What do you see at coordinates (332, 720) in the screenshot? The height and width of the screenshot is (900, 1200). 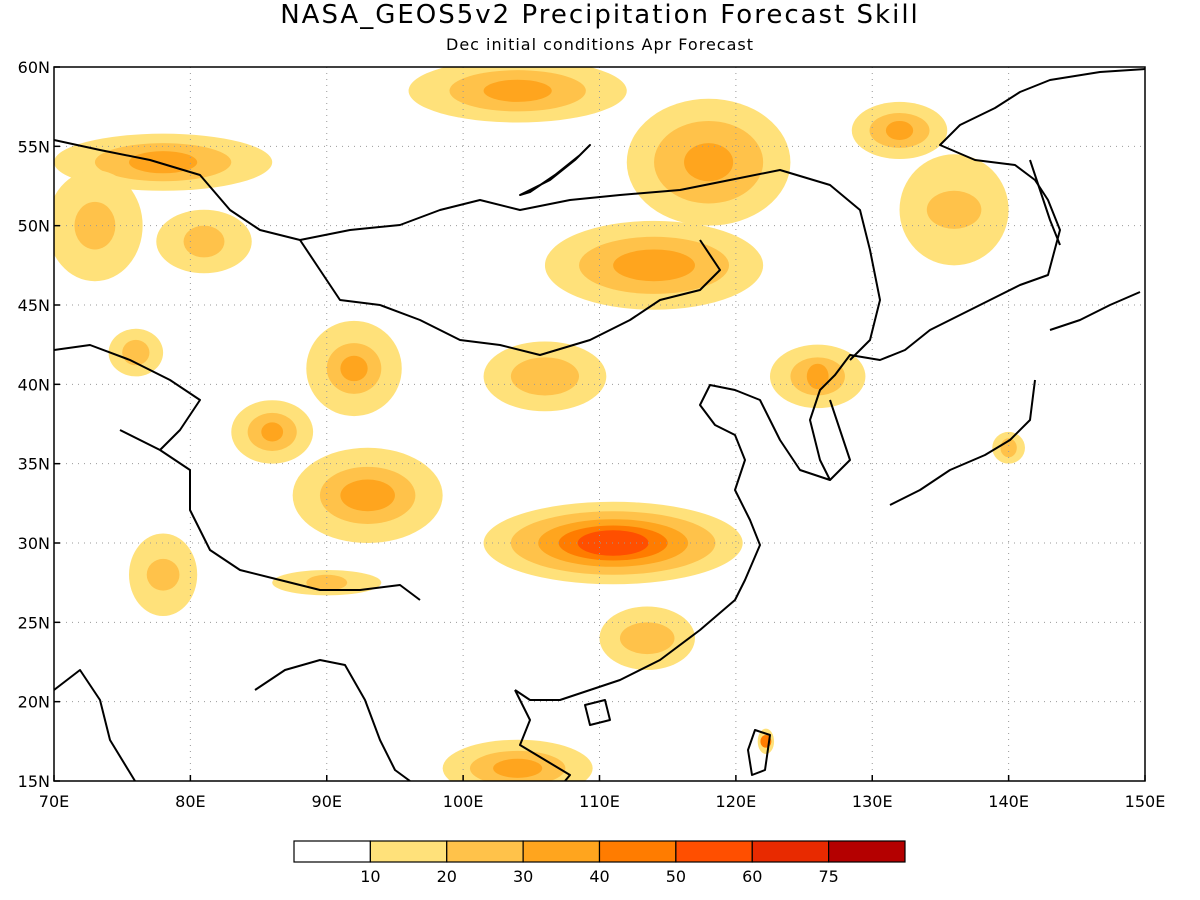 I see `coastline-bay-bengal` at bounding box center [332, 720].